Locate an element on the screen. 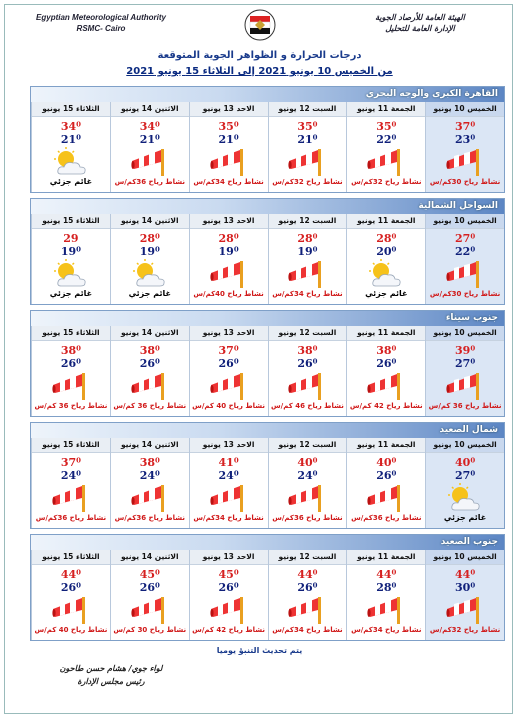 This screenshot has width=519, height=720. forecast-cell: الاحد 13 يونيو 35⁰ 21⁰ نشاط رياح 34كم/س is located at coordinates (228, 147).